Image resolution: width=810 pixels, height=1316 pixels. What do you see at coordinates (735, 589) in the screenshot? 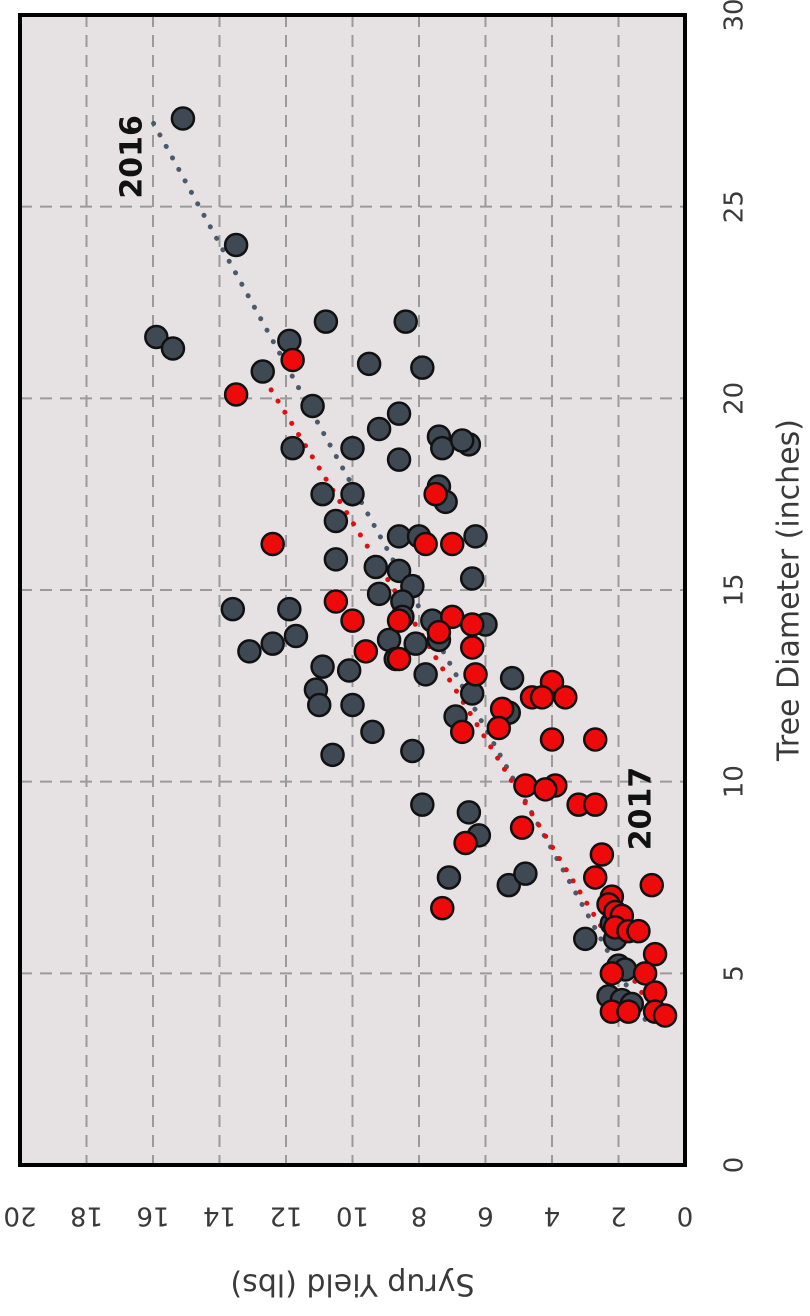
I see `x-tick-label: 15` at bounding box center [735, 589].